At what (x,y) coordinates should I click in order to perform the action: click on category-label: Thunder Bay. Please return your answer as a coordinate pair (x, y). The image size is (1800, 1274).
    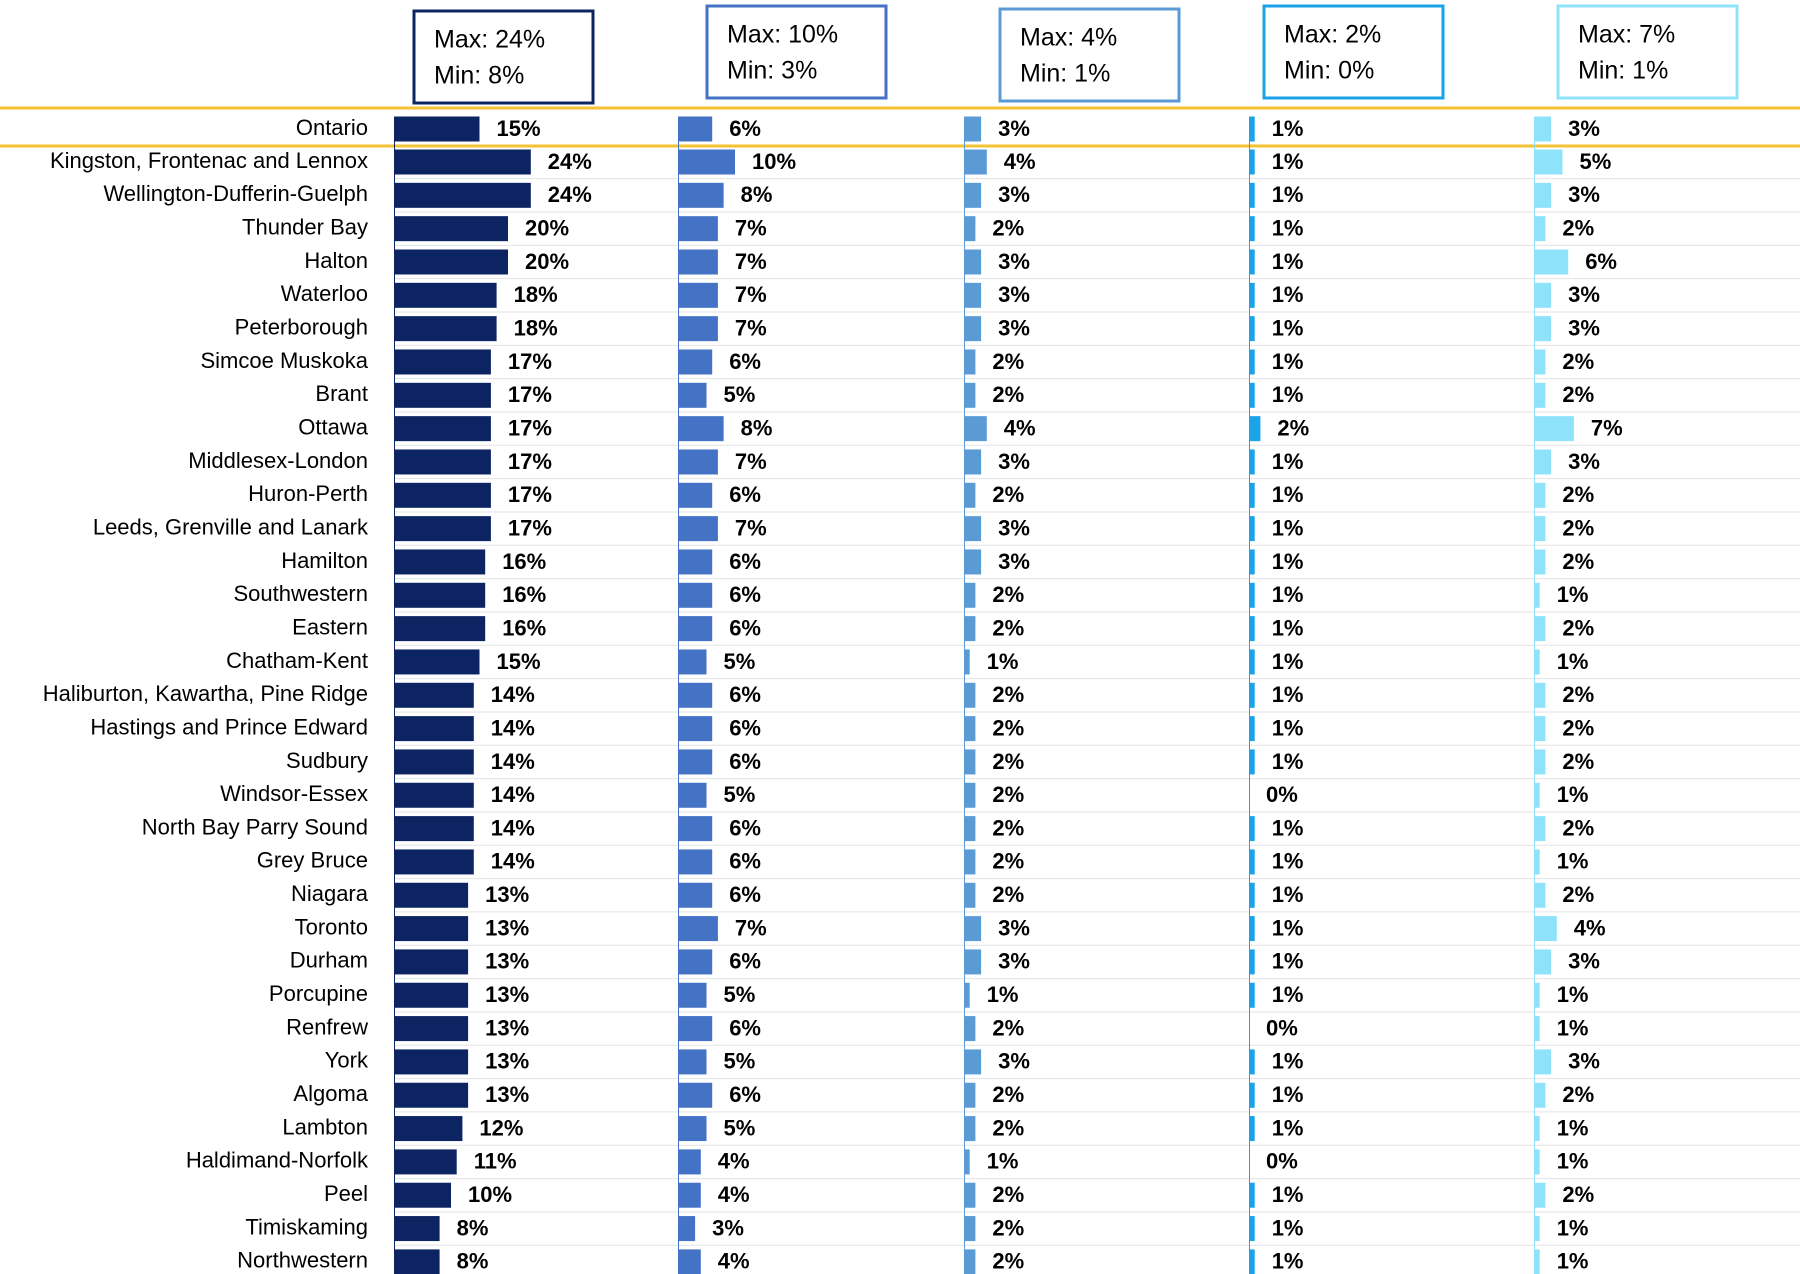
    Looking at the image, I should click on (305, 226).